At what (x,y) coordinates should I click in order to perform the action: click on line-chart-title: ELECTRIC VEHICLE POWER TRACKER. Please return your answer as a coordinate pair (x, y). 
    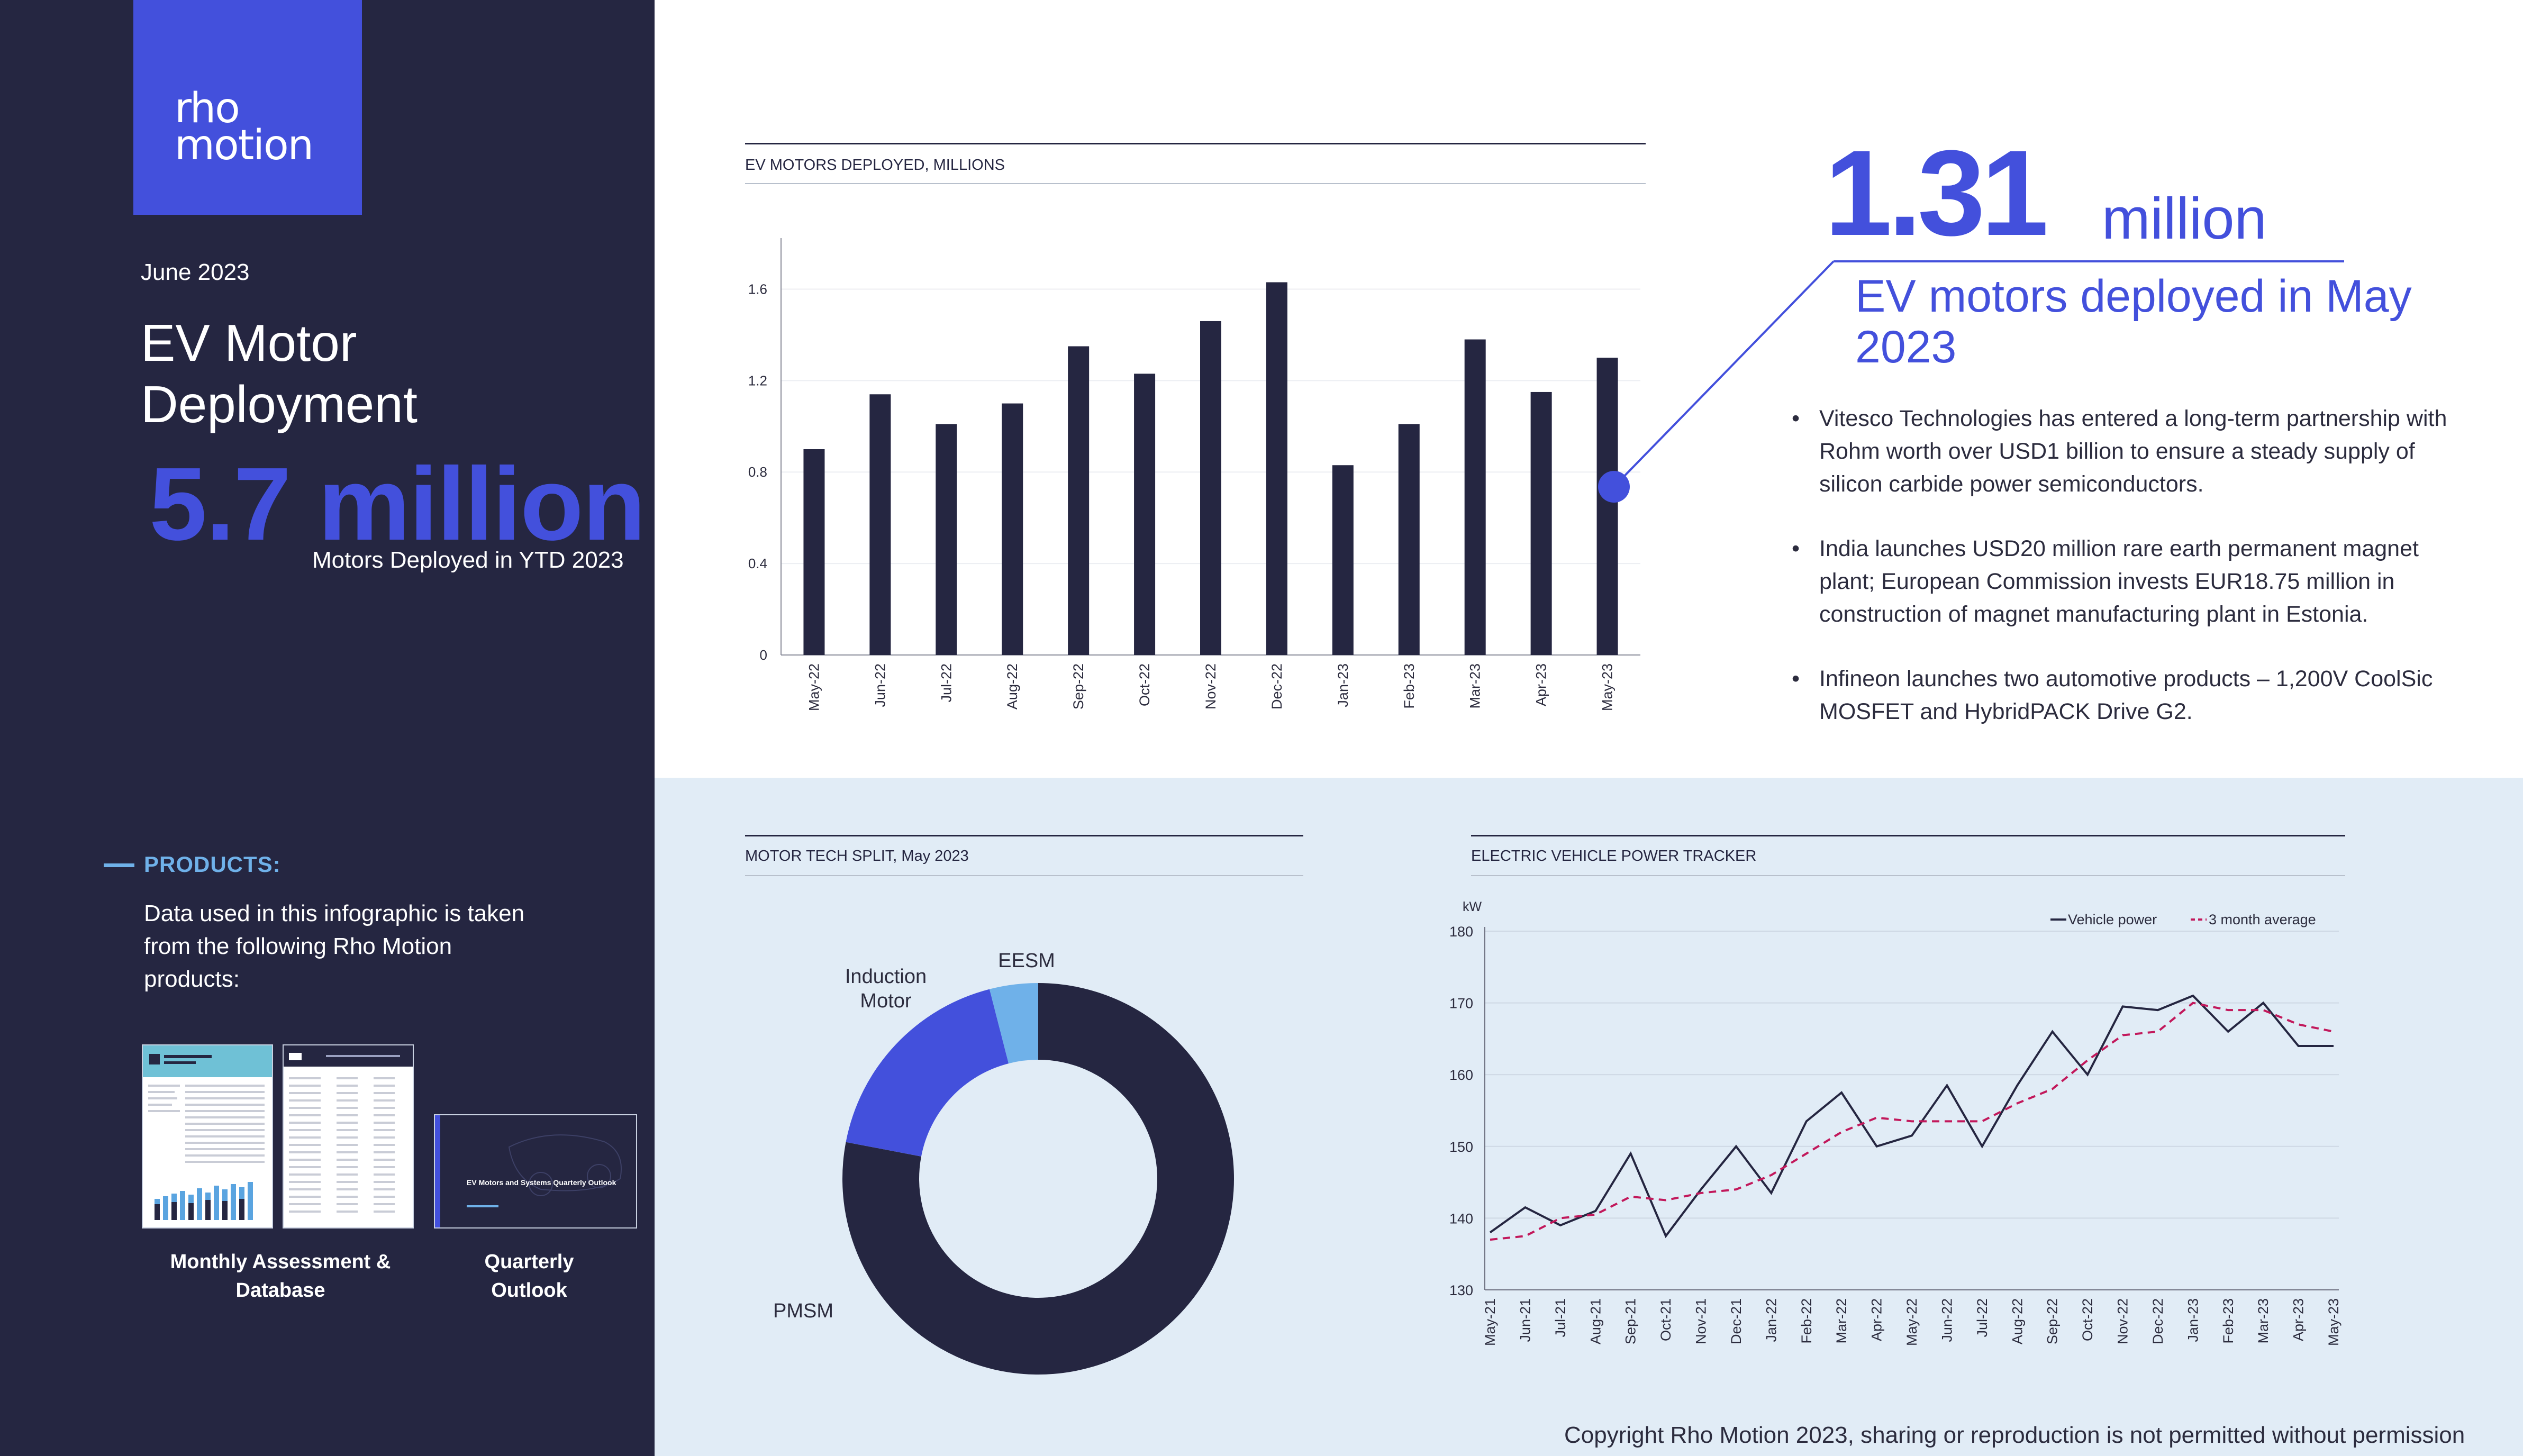
    Looking at the image, I should click on (1614, 856).